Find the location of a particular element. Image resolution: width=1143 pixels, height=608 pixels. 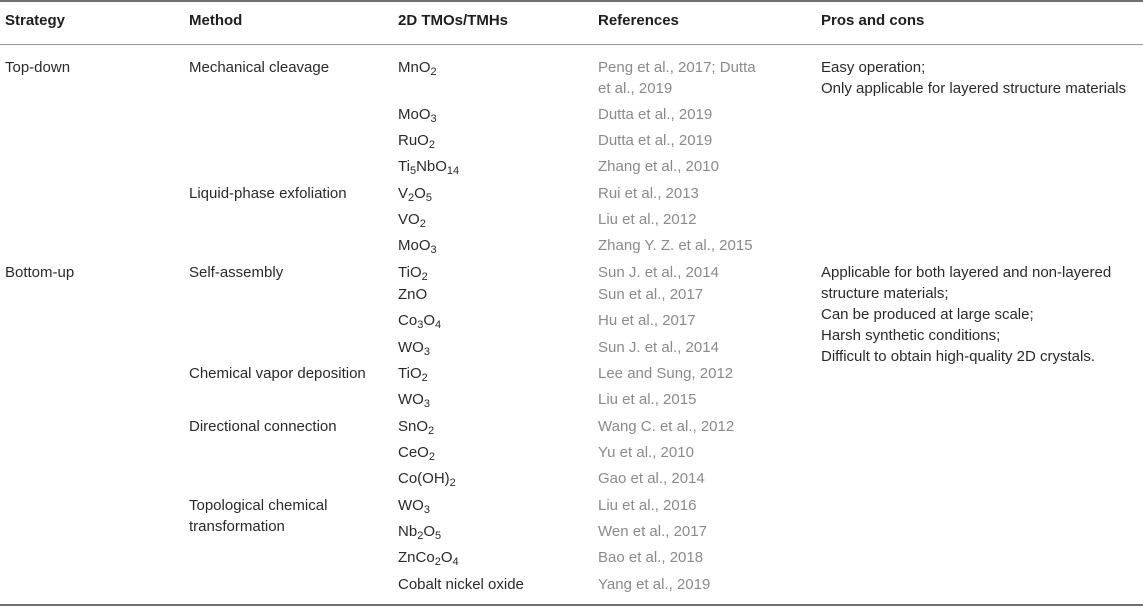

header-method: Method is located at coordinates (216, 20).